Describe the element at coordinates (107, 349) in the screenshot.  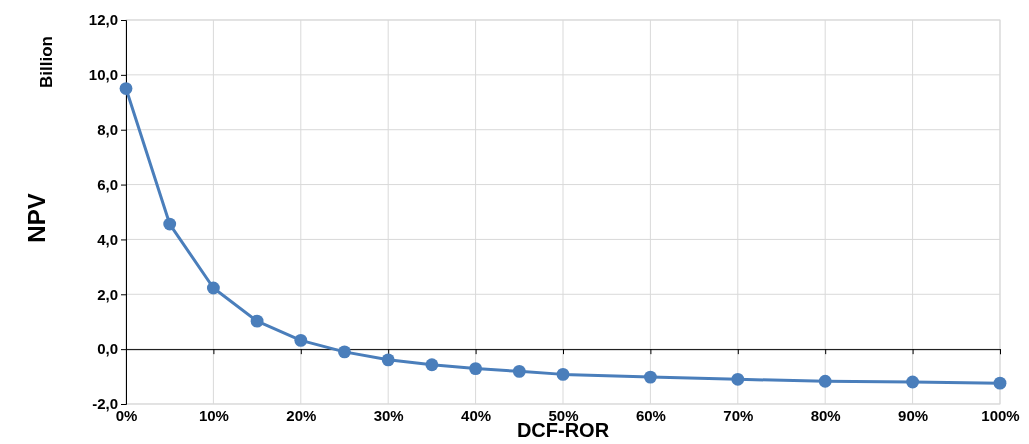
I see `y-tick-label: 0,0` at that location.